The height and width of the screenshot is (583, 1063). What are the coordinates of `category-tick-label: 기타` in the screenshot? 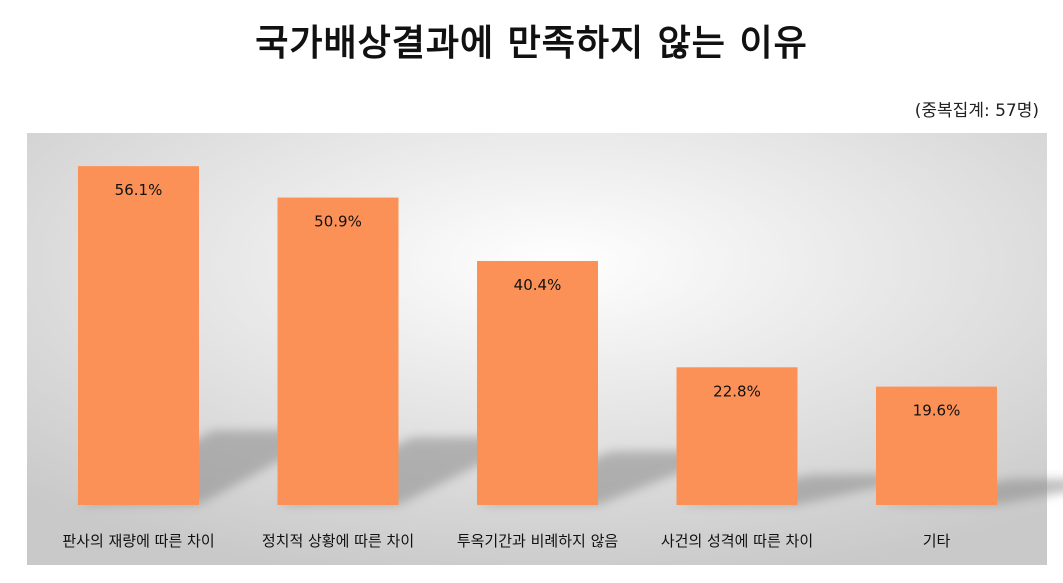 It's located at (937, 541).